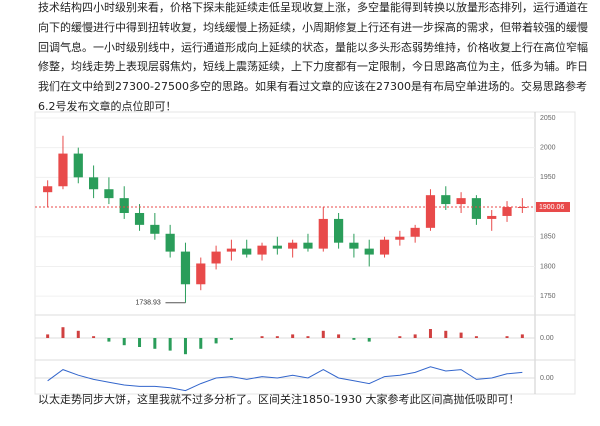  I want to click on oscillator-line, so click(285, 379).